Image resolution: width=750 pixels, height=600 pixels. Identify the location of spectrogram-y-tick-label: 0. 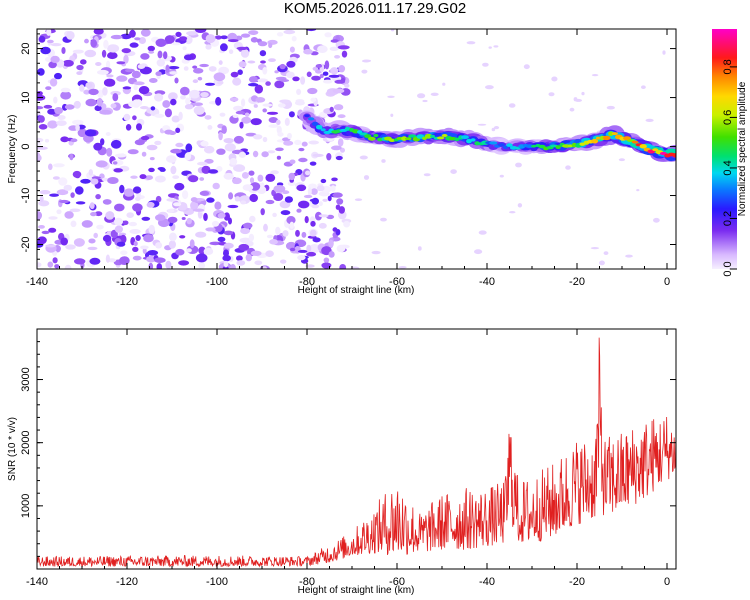
(26, 146).